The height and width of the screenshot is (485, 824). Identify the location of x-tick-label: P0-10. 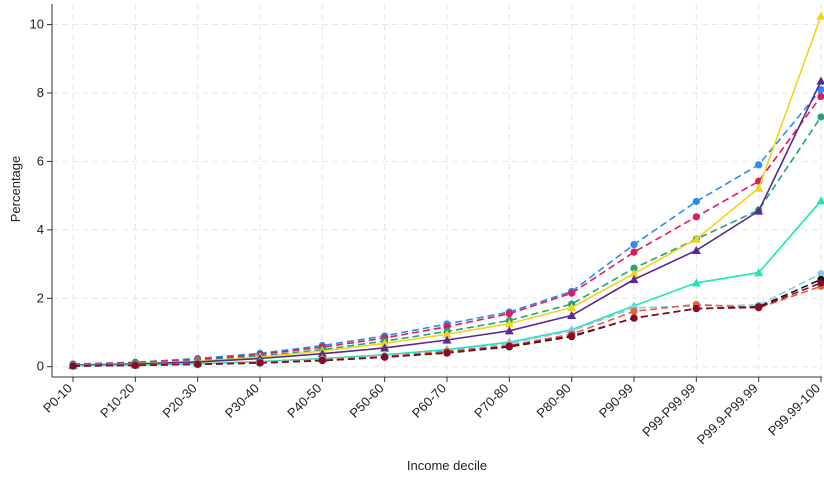
(57, 398).